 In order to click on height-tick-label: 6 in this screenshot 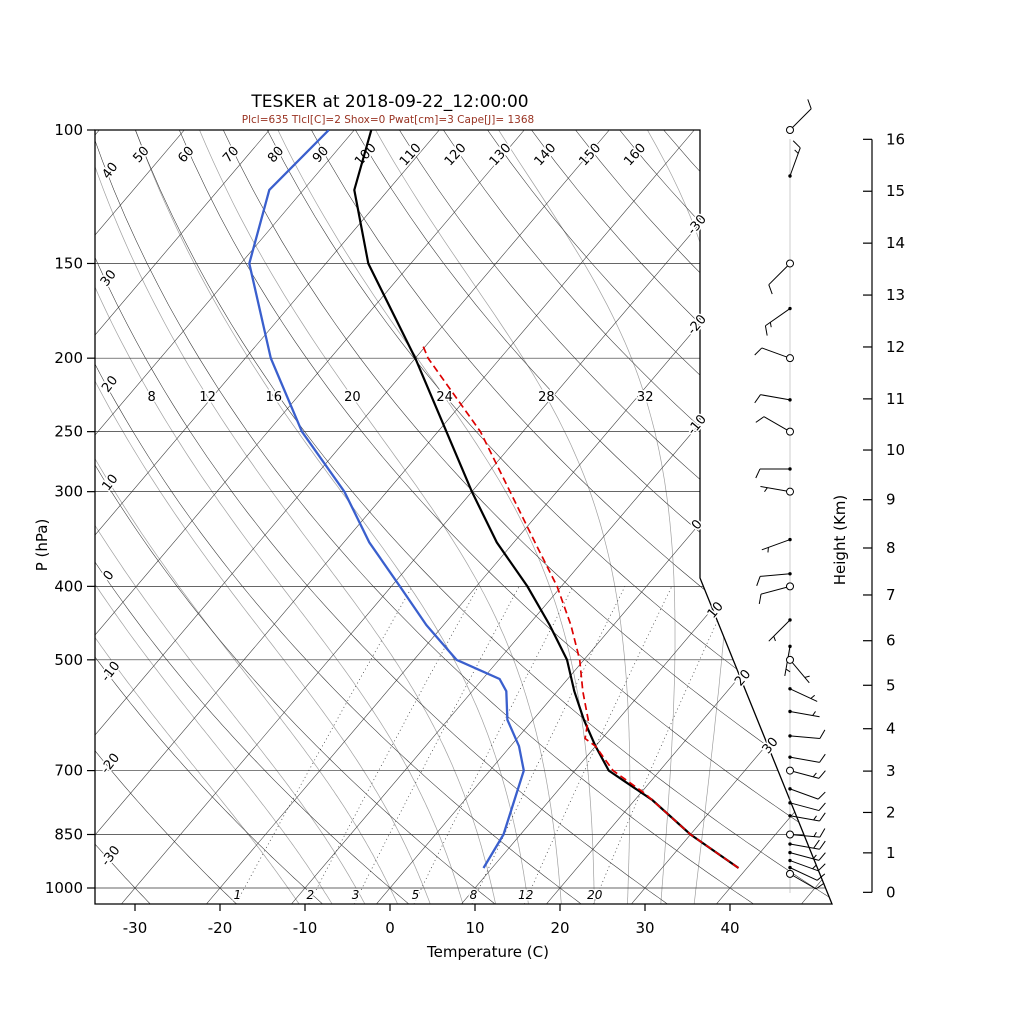, I will do `click(891, 641)`.